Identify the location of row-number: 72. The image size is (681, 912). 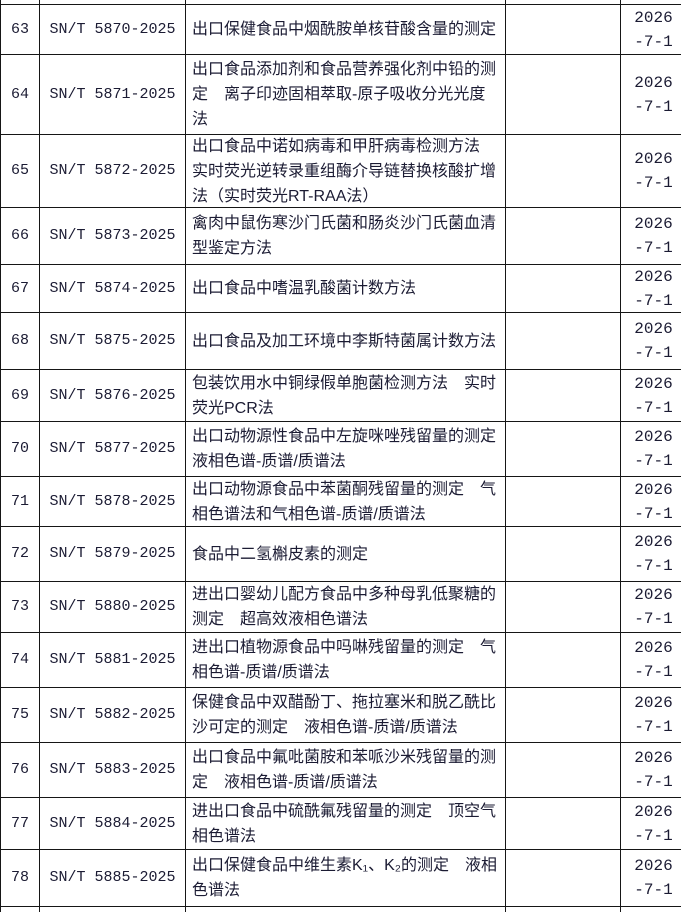
(19, 553).